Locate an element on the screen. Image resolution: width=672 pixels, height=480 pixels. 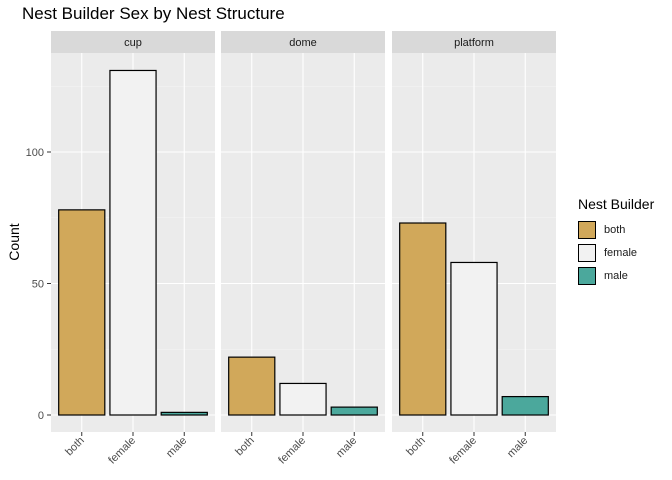
legend-label-male: male is located at coordinates (616, 275).